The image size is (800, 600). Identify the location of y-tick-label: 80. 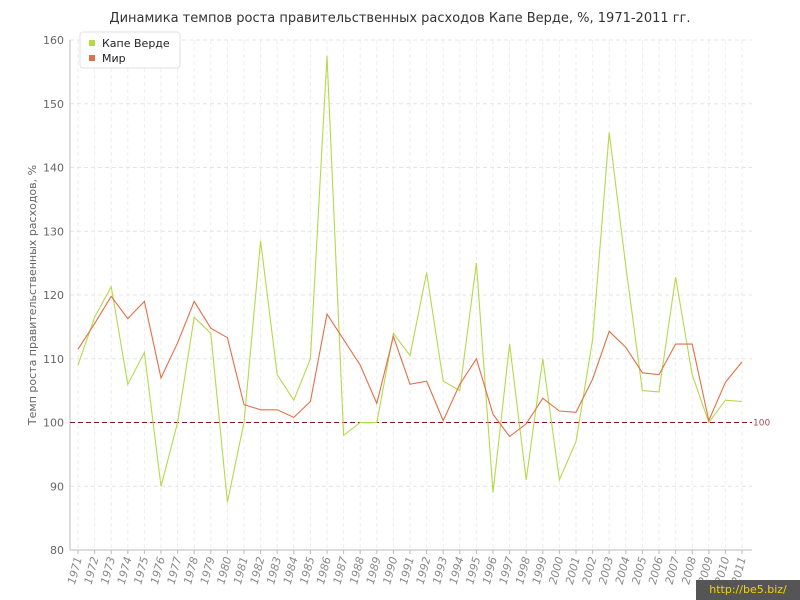
(57, 550).